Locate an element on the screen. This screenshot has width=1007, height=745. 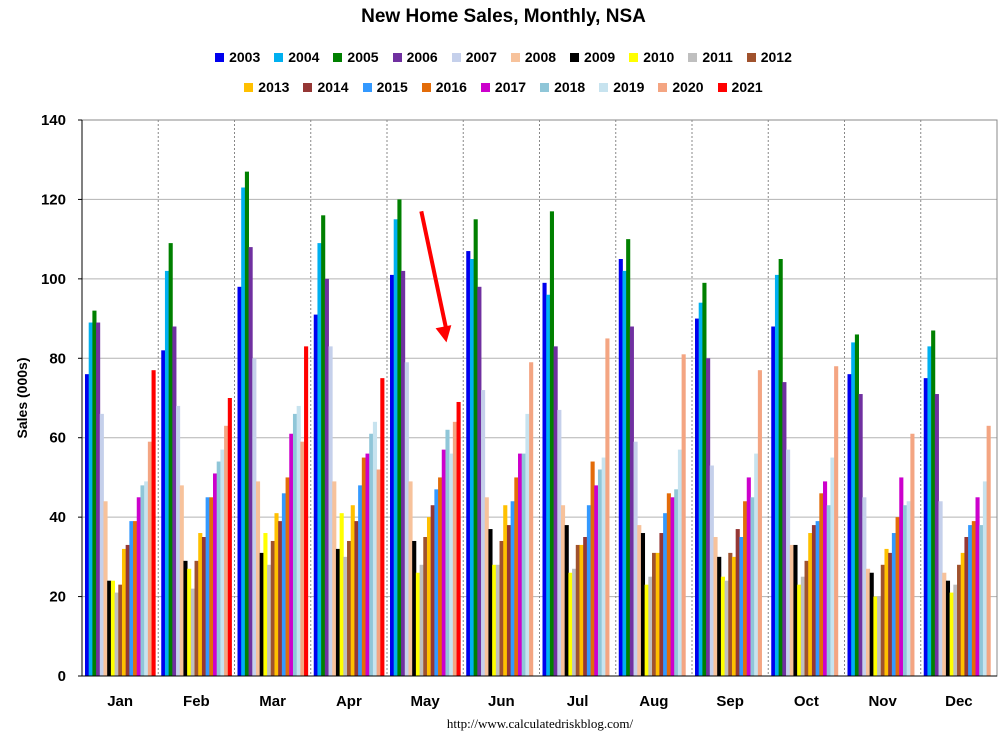
legend-item: 2016 is located at coordinates (444, 87).